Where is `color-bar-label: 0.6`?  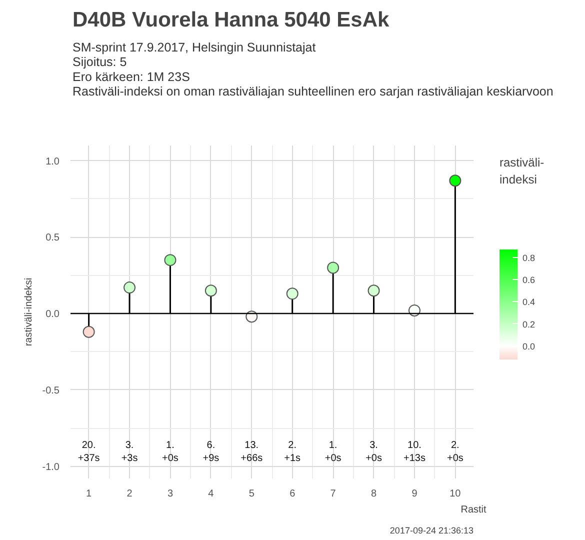
color-bar-label: 0.6 is located at coordinates (529, 280).